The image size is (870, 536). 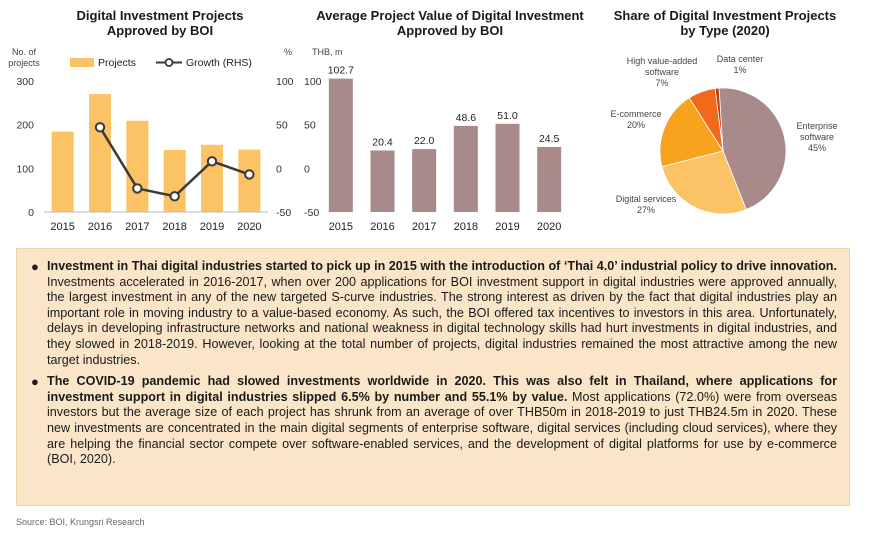 I want to click on left-tick-label: 300, so click(x=25, y=82).